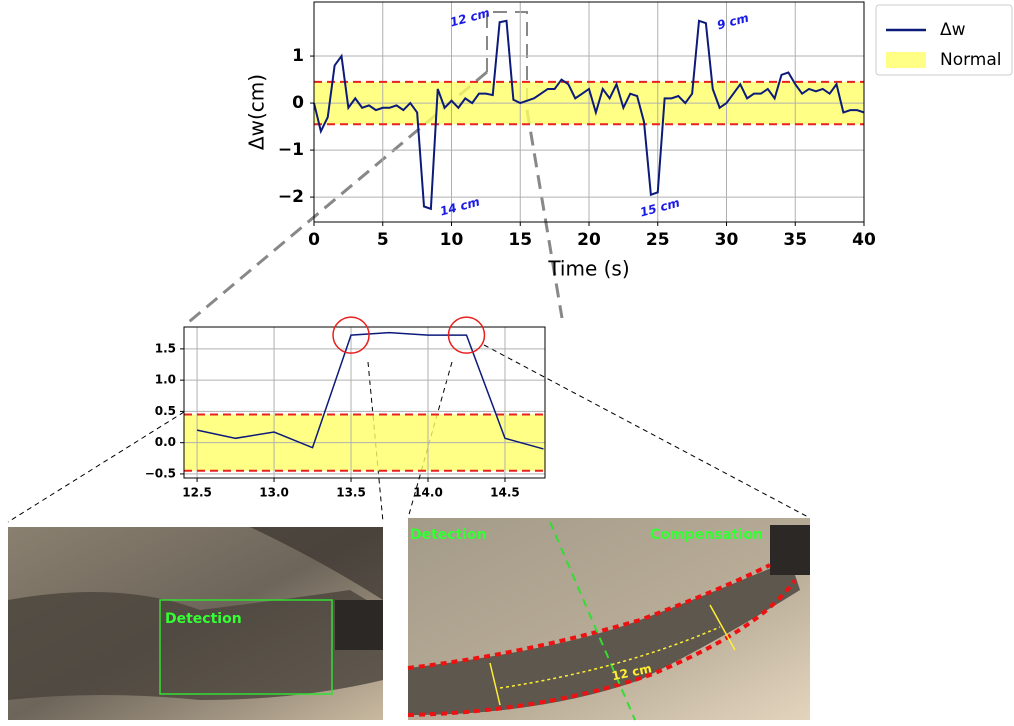 This screenshot has height=726, width=1014. Describe the element at coordinates (659, 208) in the screenshot. I see `annotation: 15 cm` at that location.